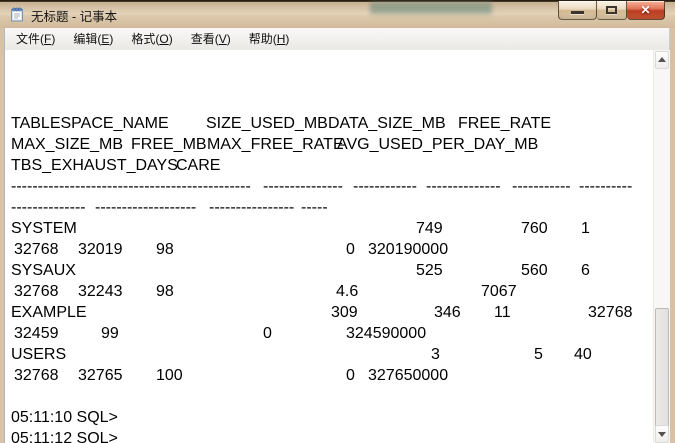 The height and width of the screenshot is (443, 675). Describe the element at coordinates (329, 314) in the screenshot. I see `text-line: EXAMPLE 309 346 11 32768` at that location.